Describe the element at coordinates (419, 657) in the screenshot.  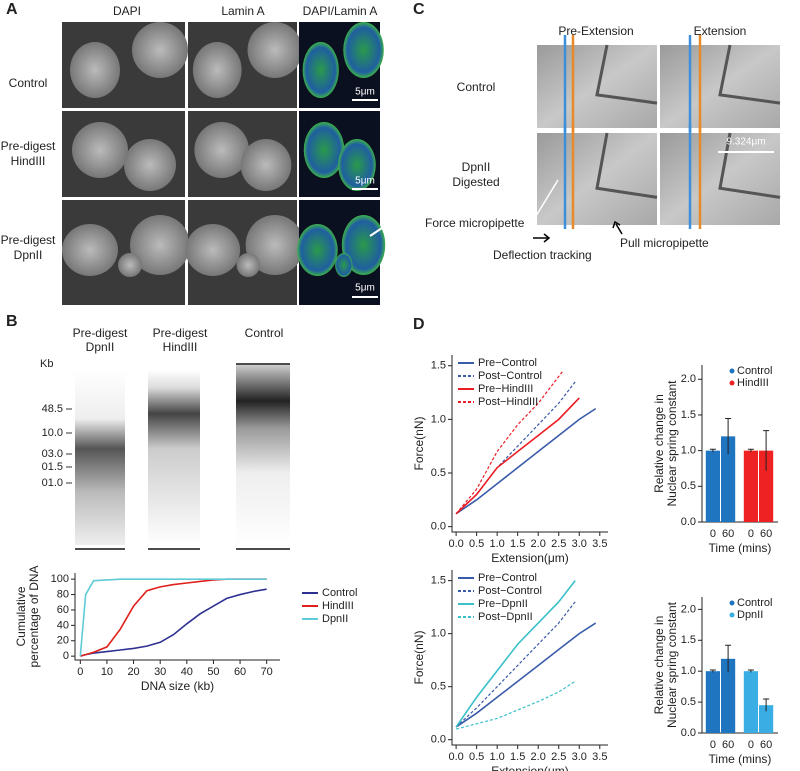
I see `y-axis-label: Force(nN)` at that location.